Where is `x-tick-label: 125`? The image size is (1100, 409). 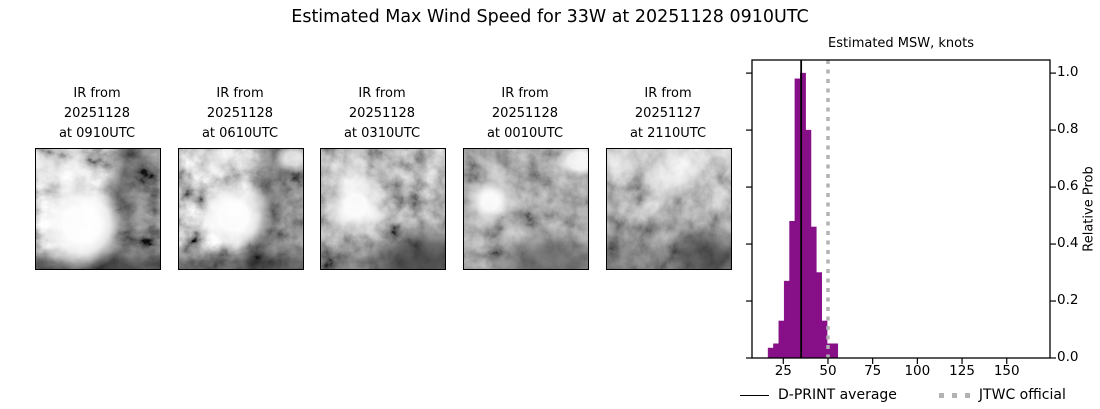 x-tick-label: 125 is located at coordinates (962, 371).